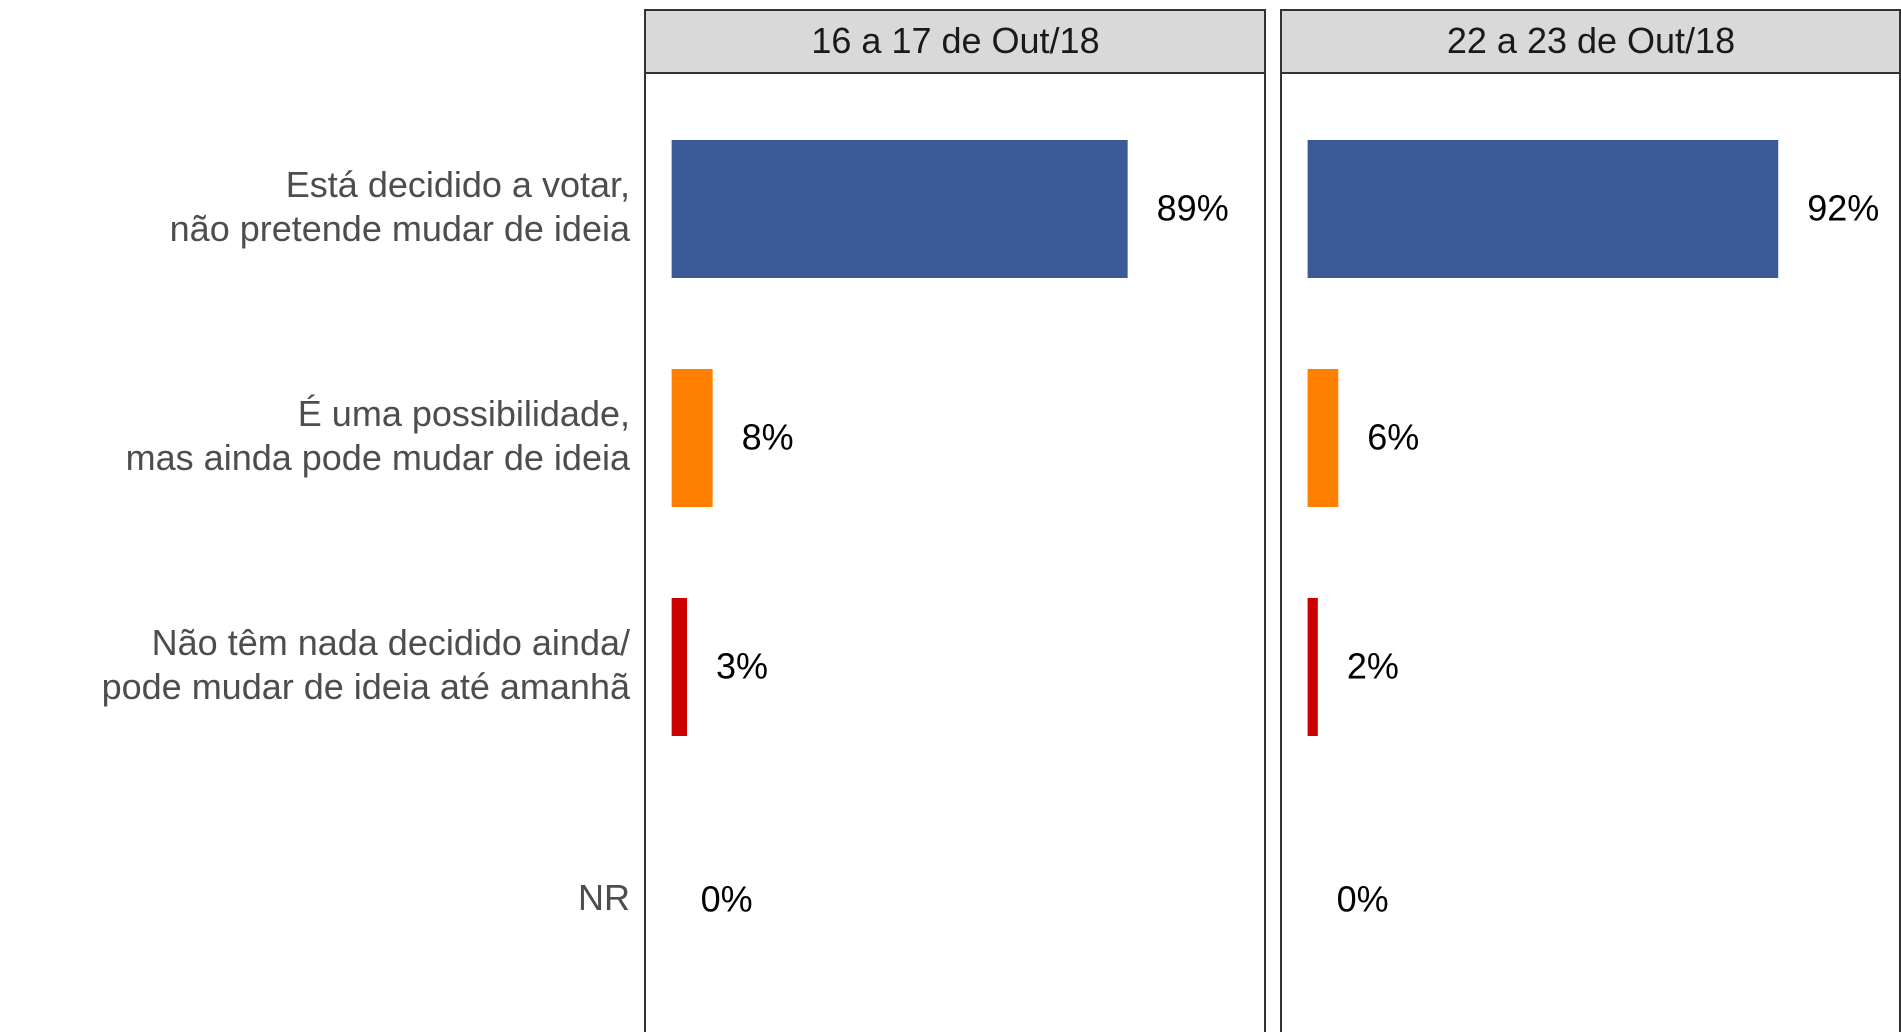 The image size is (1901, 1032). What do you see at coordinates (742, 666) in the screenshot?
I see `value-label: 3%` at bounding box center [742, 666].